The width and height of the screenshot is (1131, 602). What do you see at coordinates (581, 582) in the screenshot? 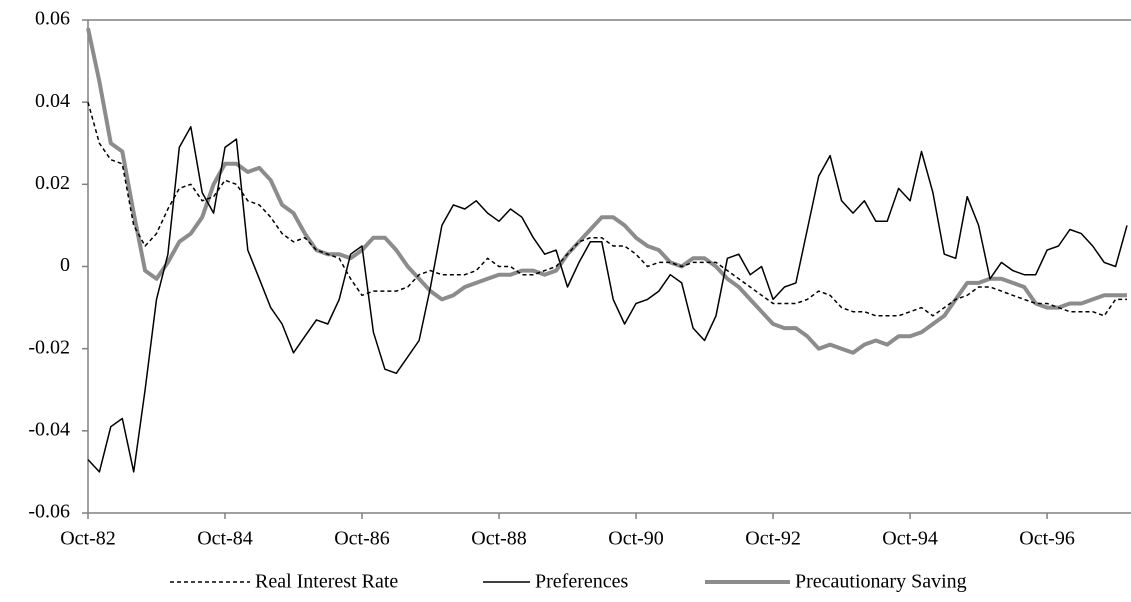
I see `legend-label: Preferences` at bounding box center [581, 582].